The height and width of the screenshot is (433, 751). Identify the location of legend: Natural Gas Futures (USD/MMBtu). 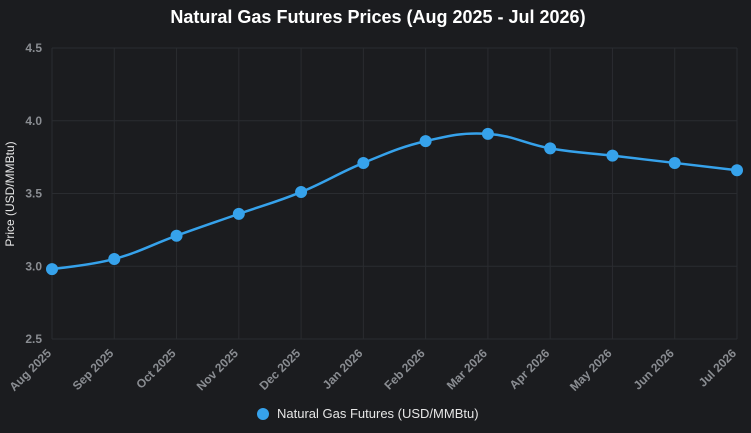
(368, 413).